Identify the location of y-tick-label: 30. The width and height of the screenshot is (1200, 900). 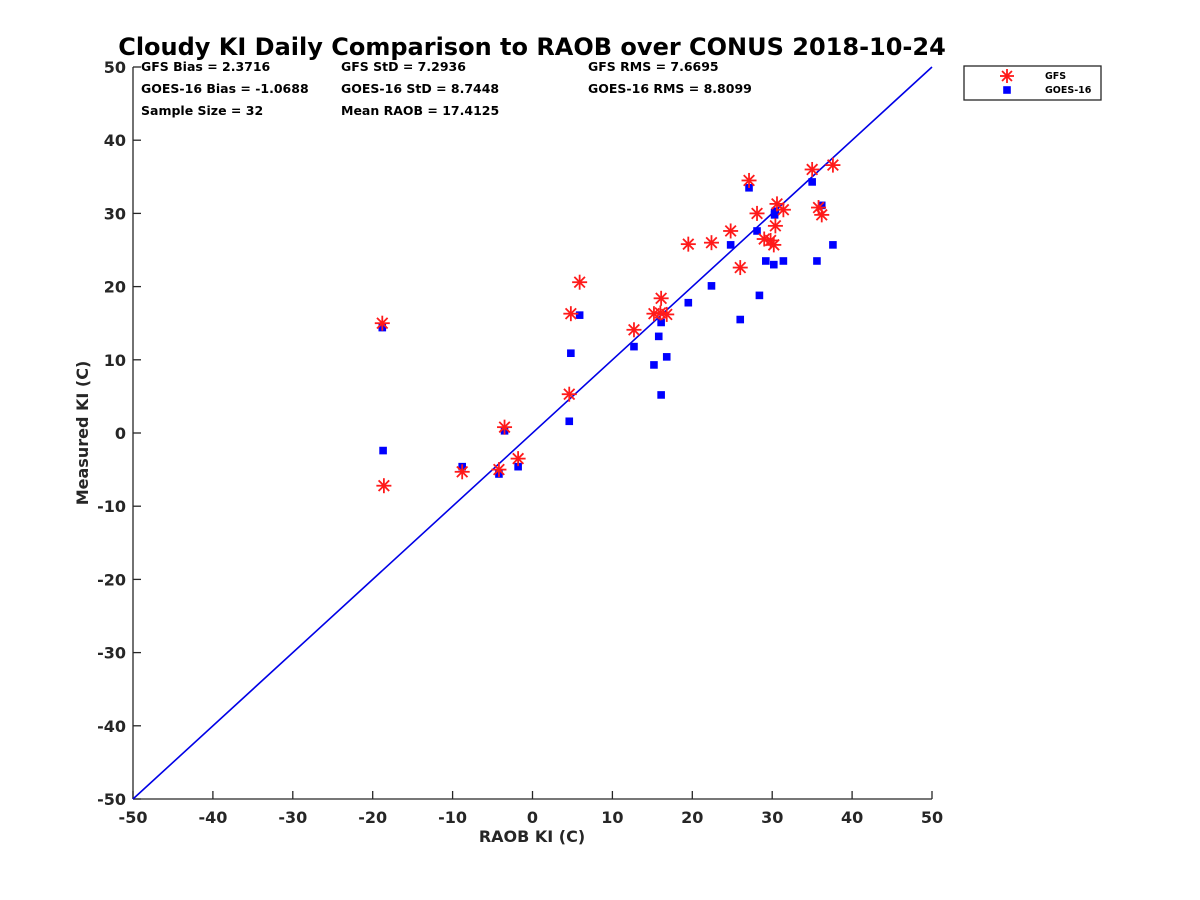
(115, 213).